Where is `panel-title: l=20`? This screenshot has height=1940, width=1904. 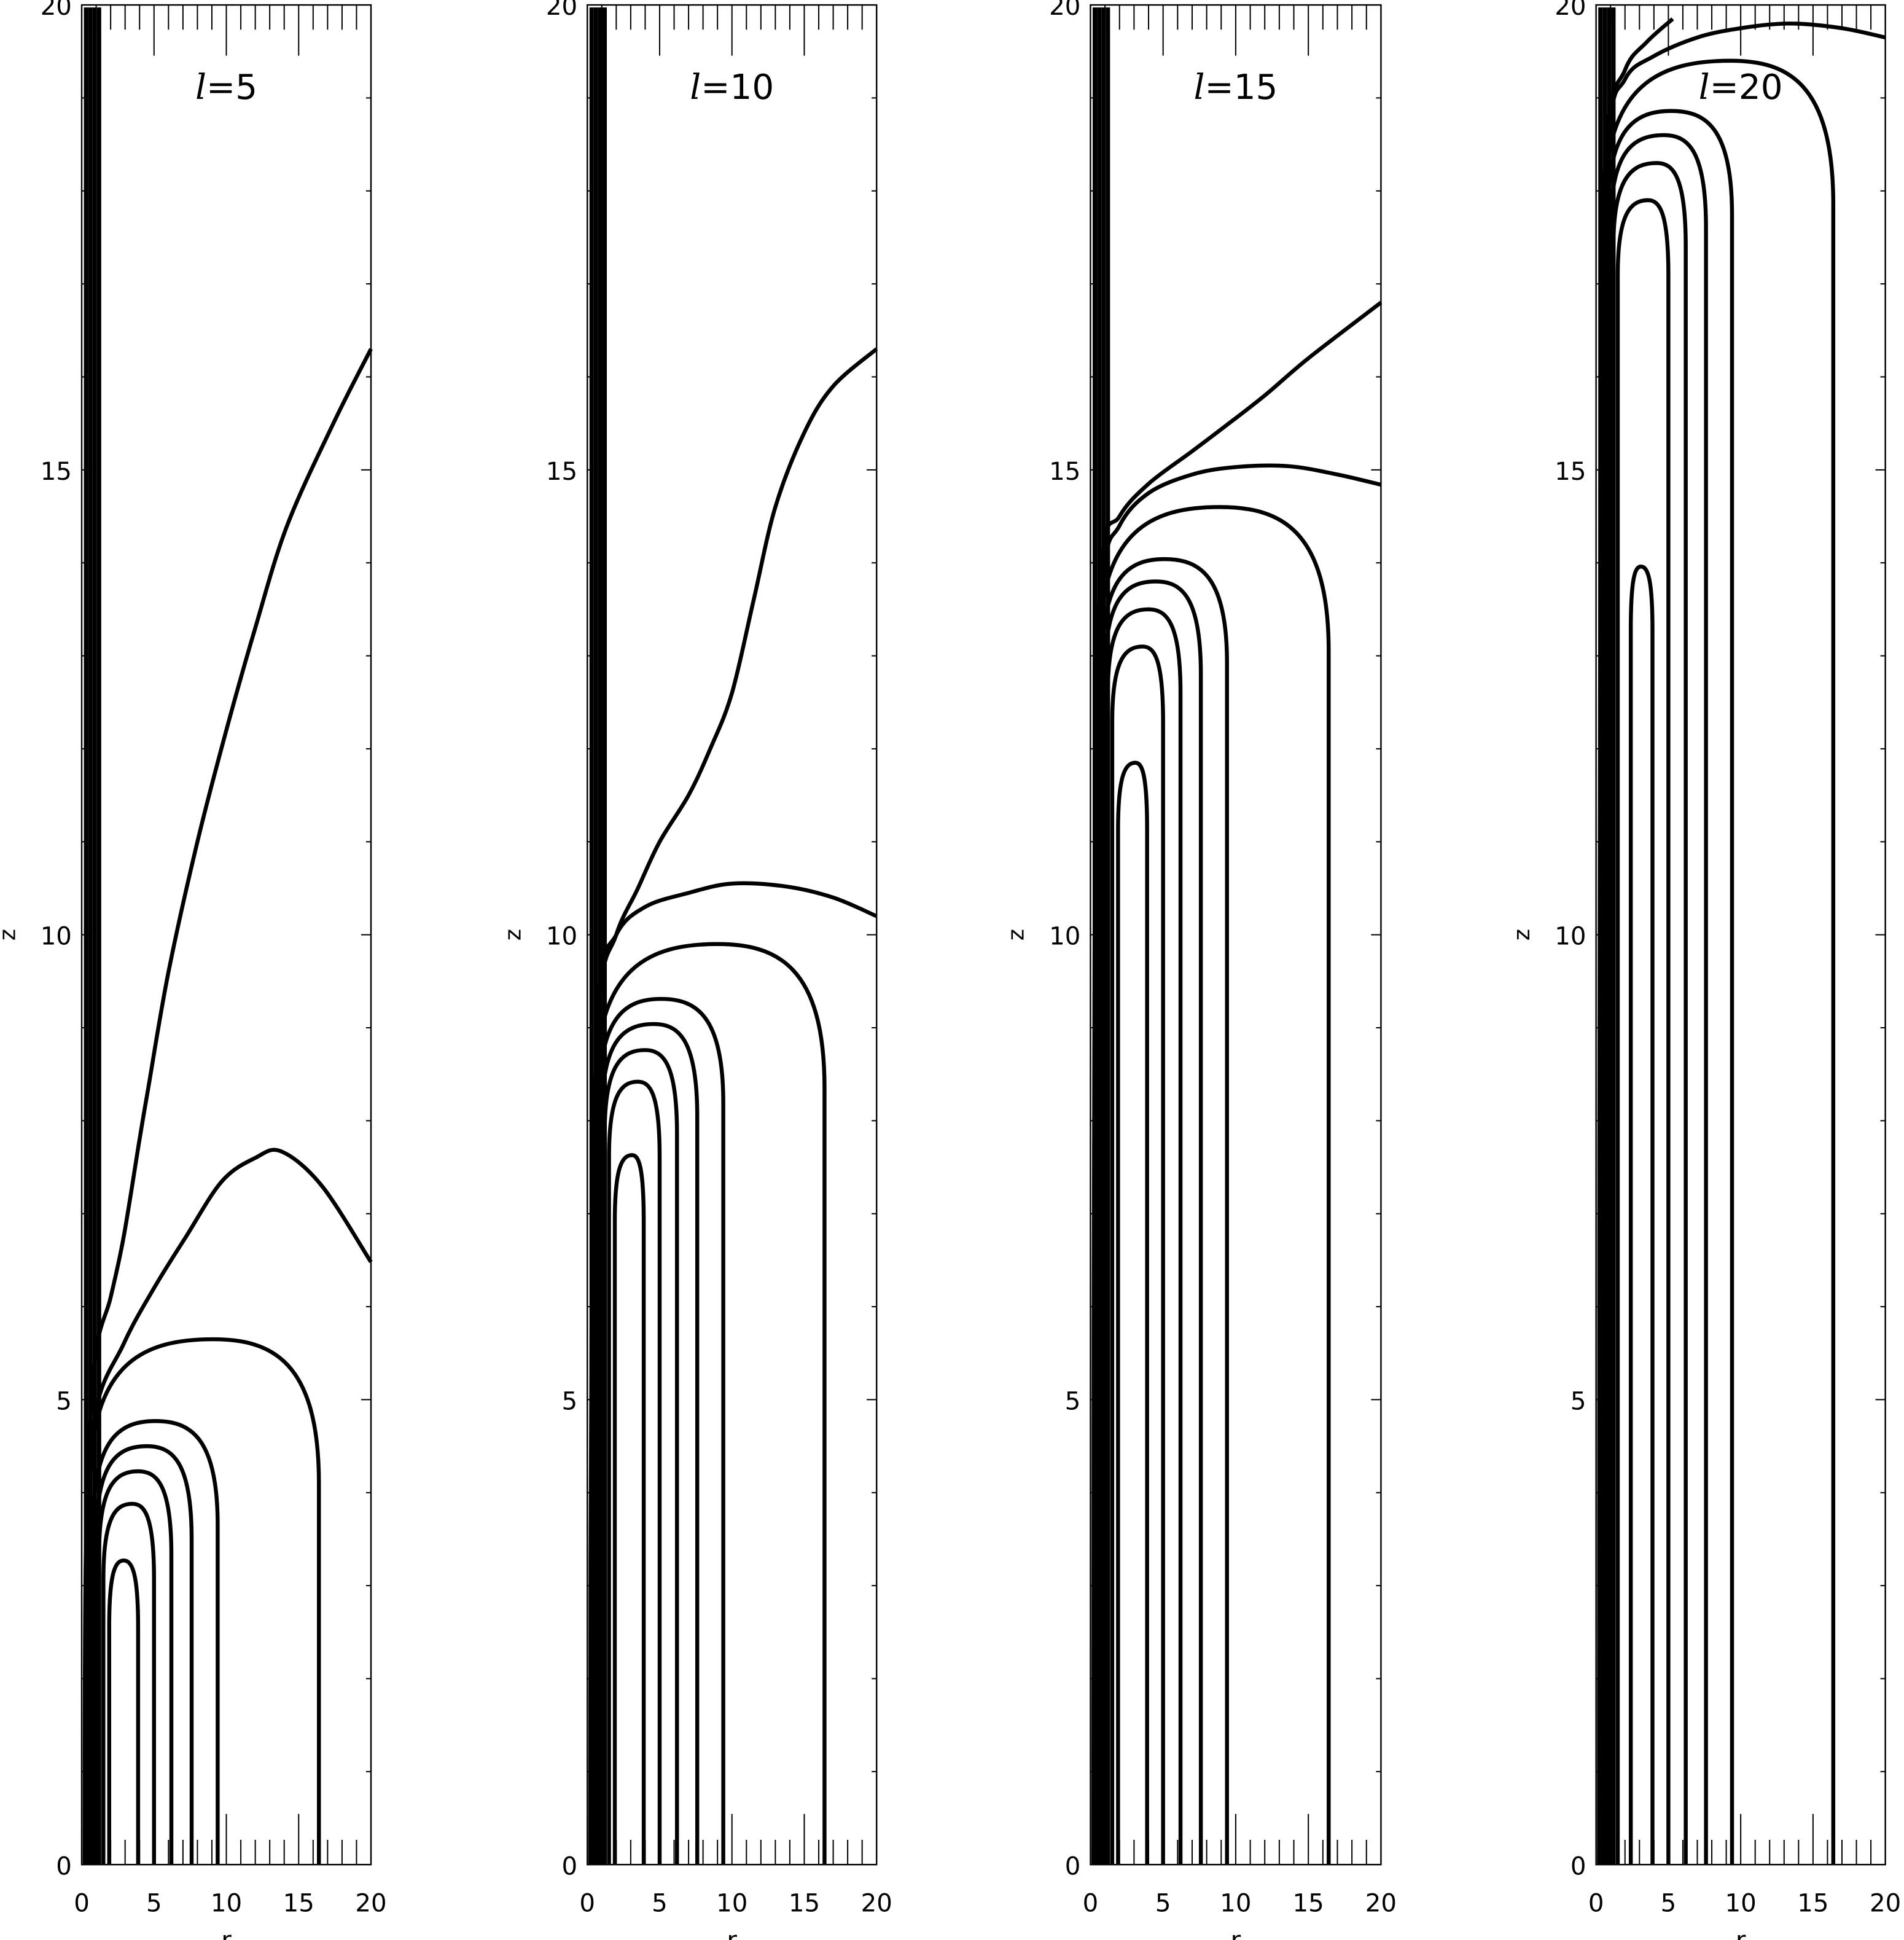
panel-title: l=20 is located at coordinates (1741, 88).